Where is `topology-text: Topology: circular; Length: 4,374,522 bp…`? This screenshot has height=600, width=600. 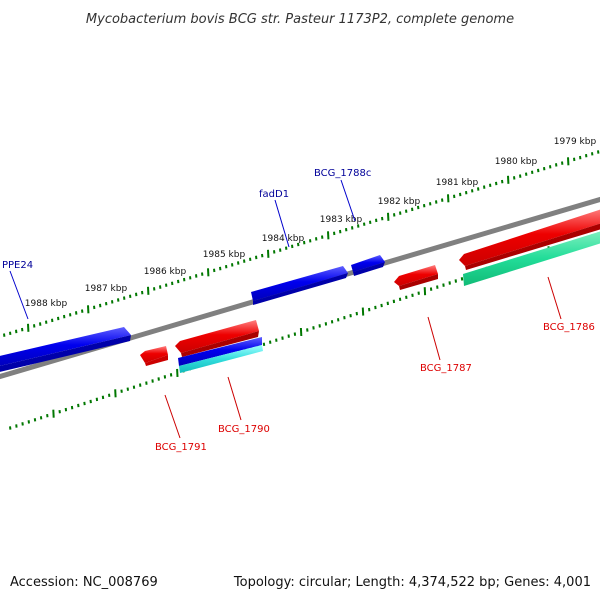
topology-text: Topology: circular; Length: 4,374,522 bp… is located at coordinates (412, 582).